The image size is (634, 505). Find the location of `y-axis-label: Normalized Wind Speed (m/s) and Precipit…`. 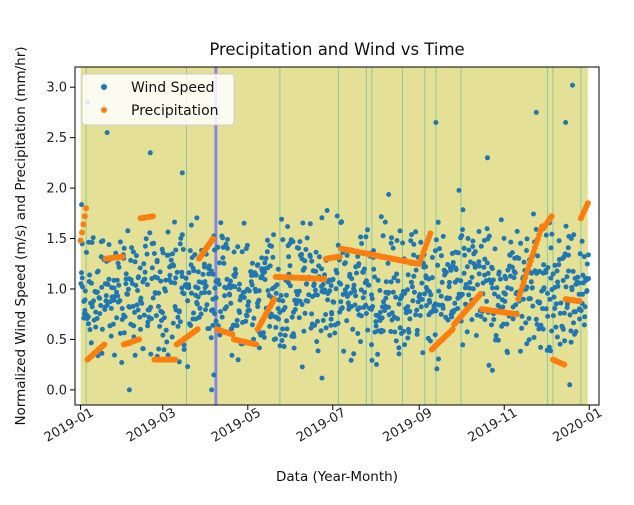

y-axis-label: Normalized Wind Speed (m/s) and Precipit… is located at coordinates (21, 235).